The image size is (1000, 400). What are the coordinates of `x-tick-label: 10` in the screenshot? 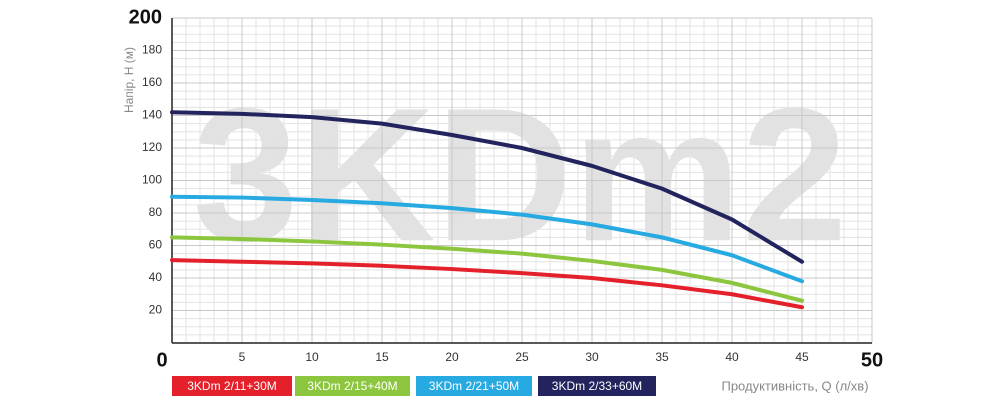 It's located at (312, 357).